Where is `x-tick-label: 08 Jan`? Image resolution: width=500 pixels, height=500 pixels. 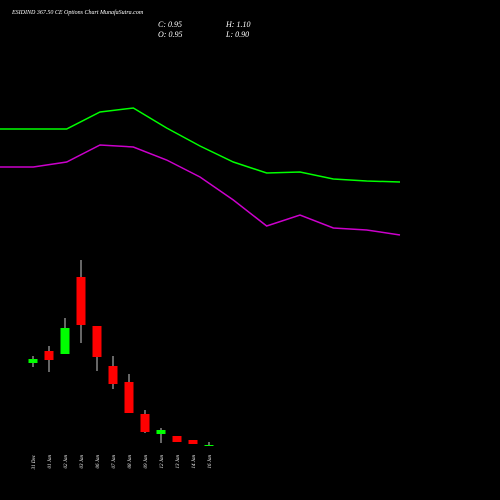 x-tick-label: 08 Jan is located at coordinates (130, 462).